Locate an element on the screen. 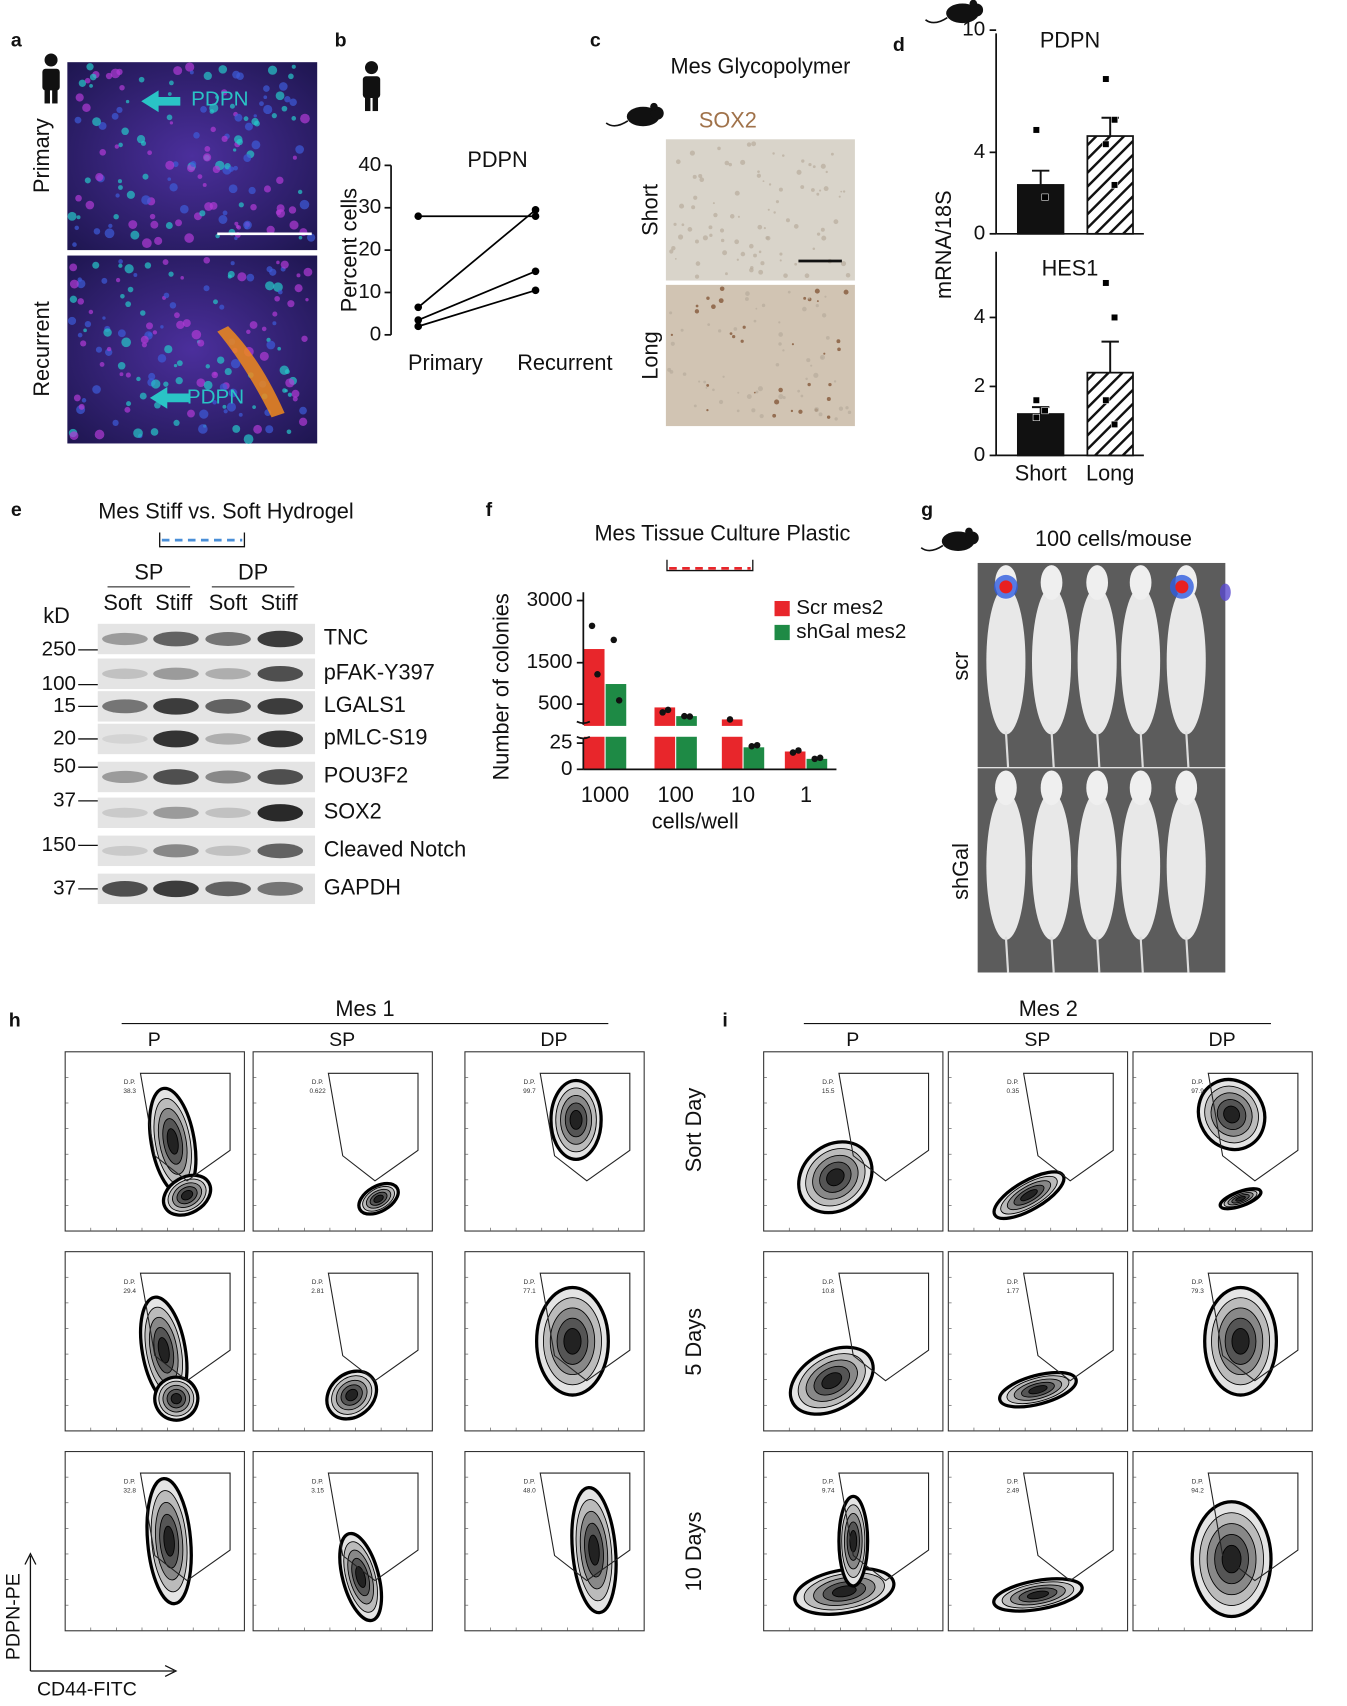 The image size is (1347, 1706). x-tick-label: Short is located at coordinates (1041, 473).